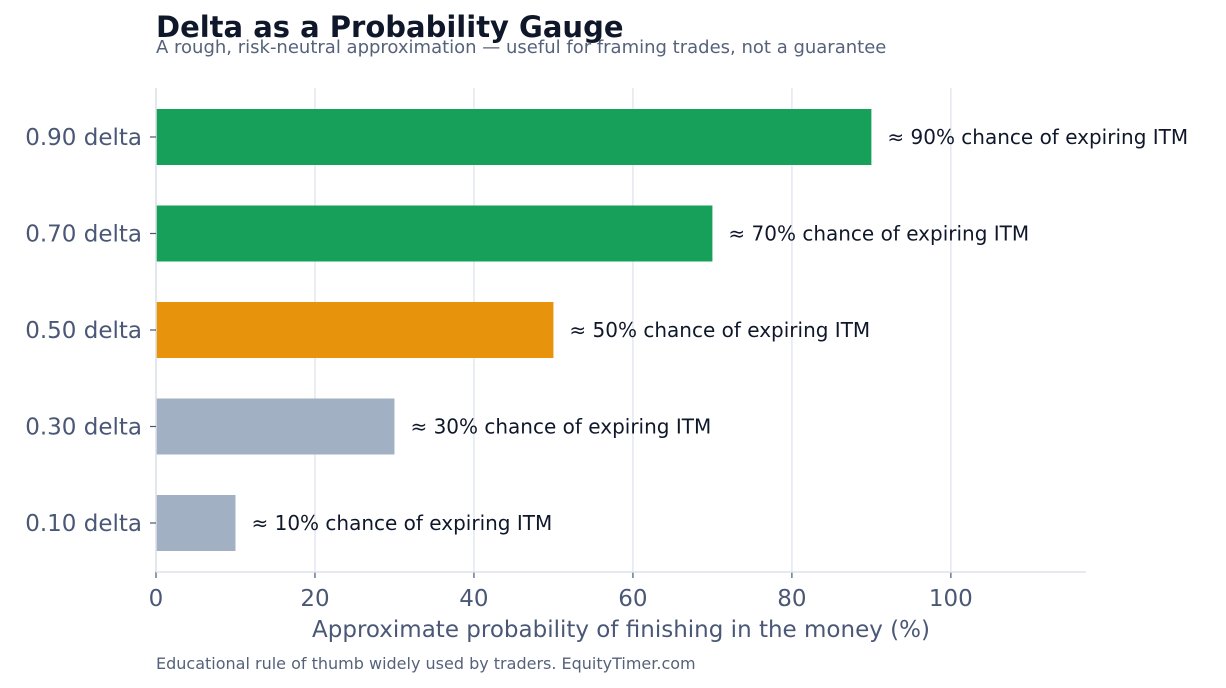  What do you see at coordinates (83, 138) in the screenshot?
I see `y-category-label: 0.90 delta` at bounding box center [83, 138].